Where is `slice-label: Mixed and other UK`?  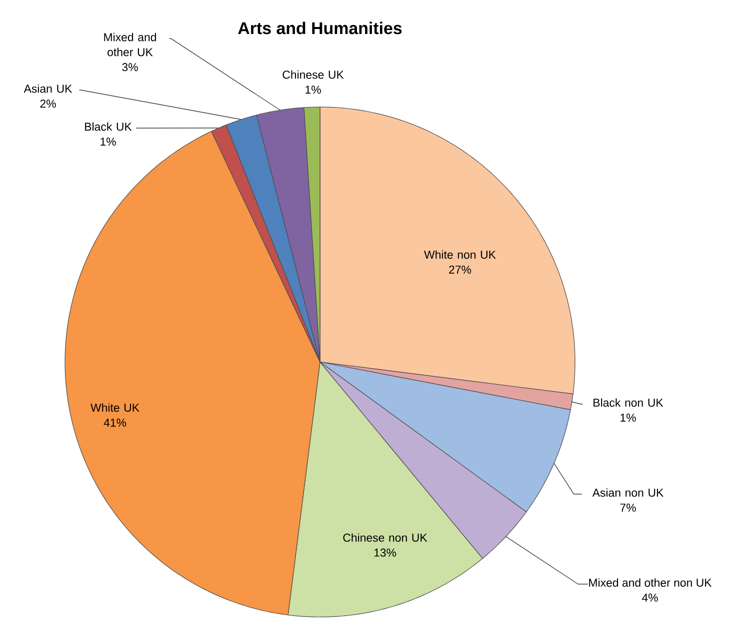 slice-label: Mixed and other UK is located at coordinates (130, 44).